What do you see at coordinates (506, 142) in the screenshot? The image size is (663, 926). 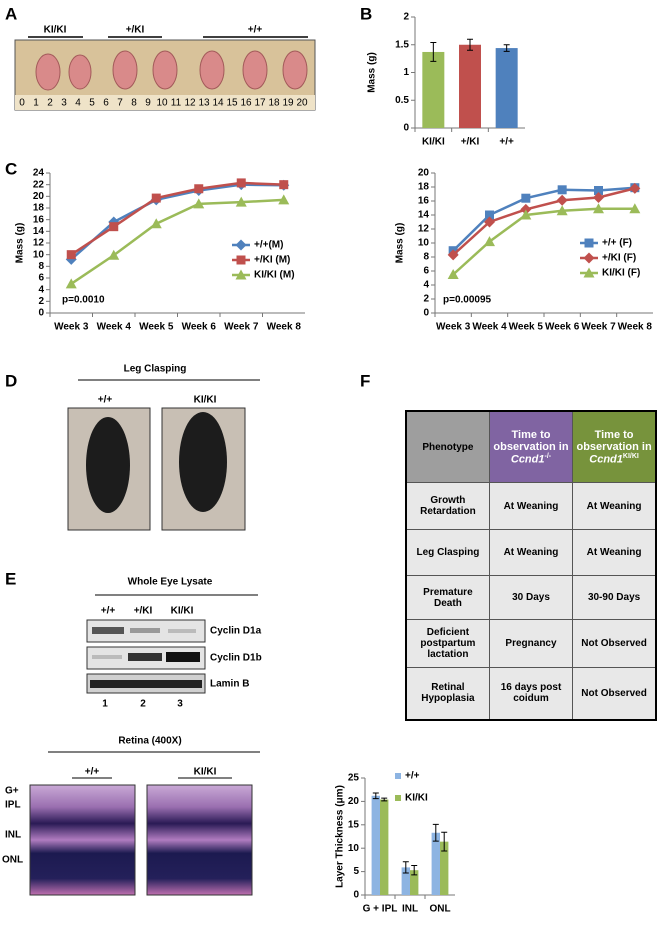 I see `x-tick-label: +/+` at bounding box center [506, 142].